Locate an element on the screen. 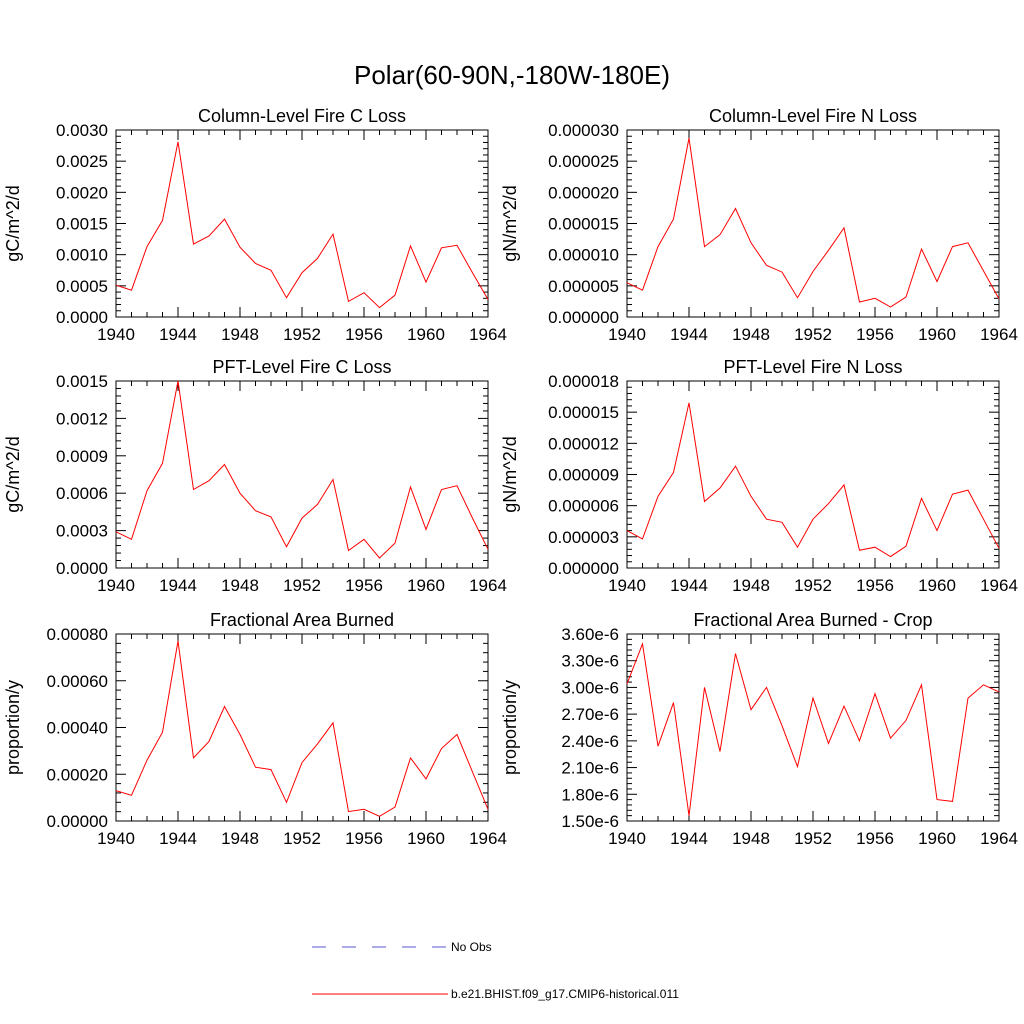 The height and width of the screenshot is (1024, 1024). y-tick-label: 0.00000 is located at coordinates (77, 821).